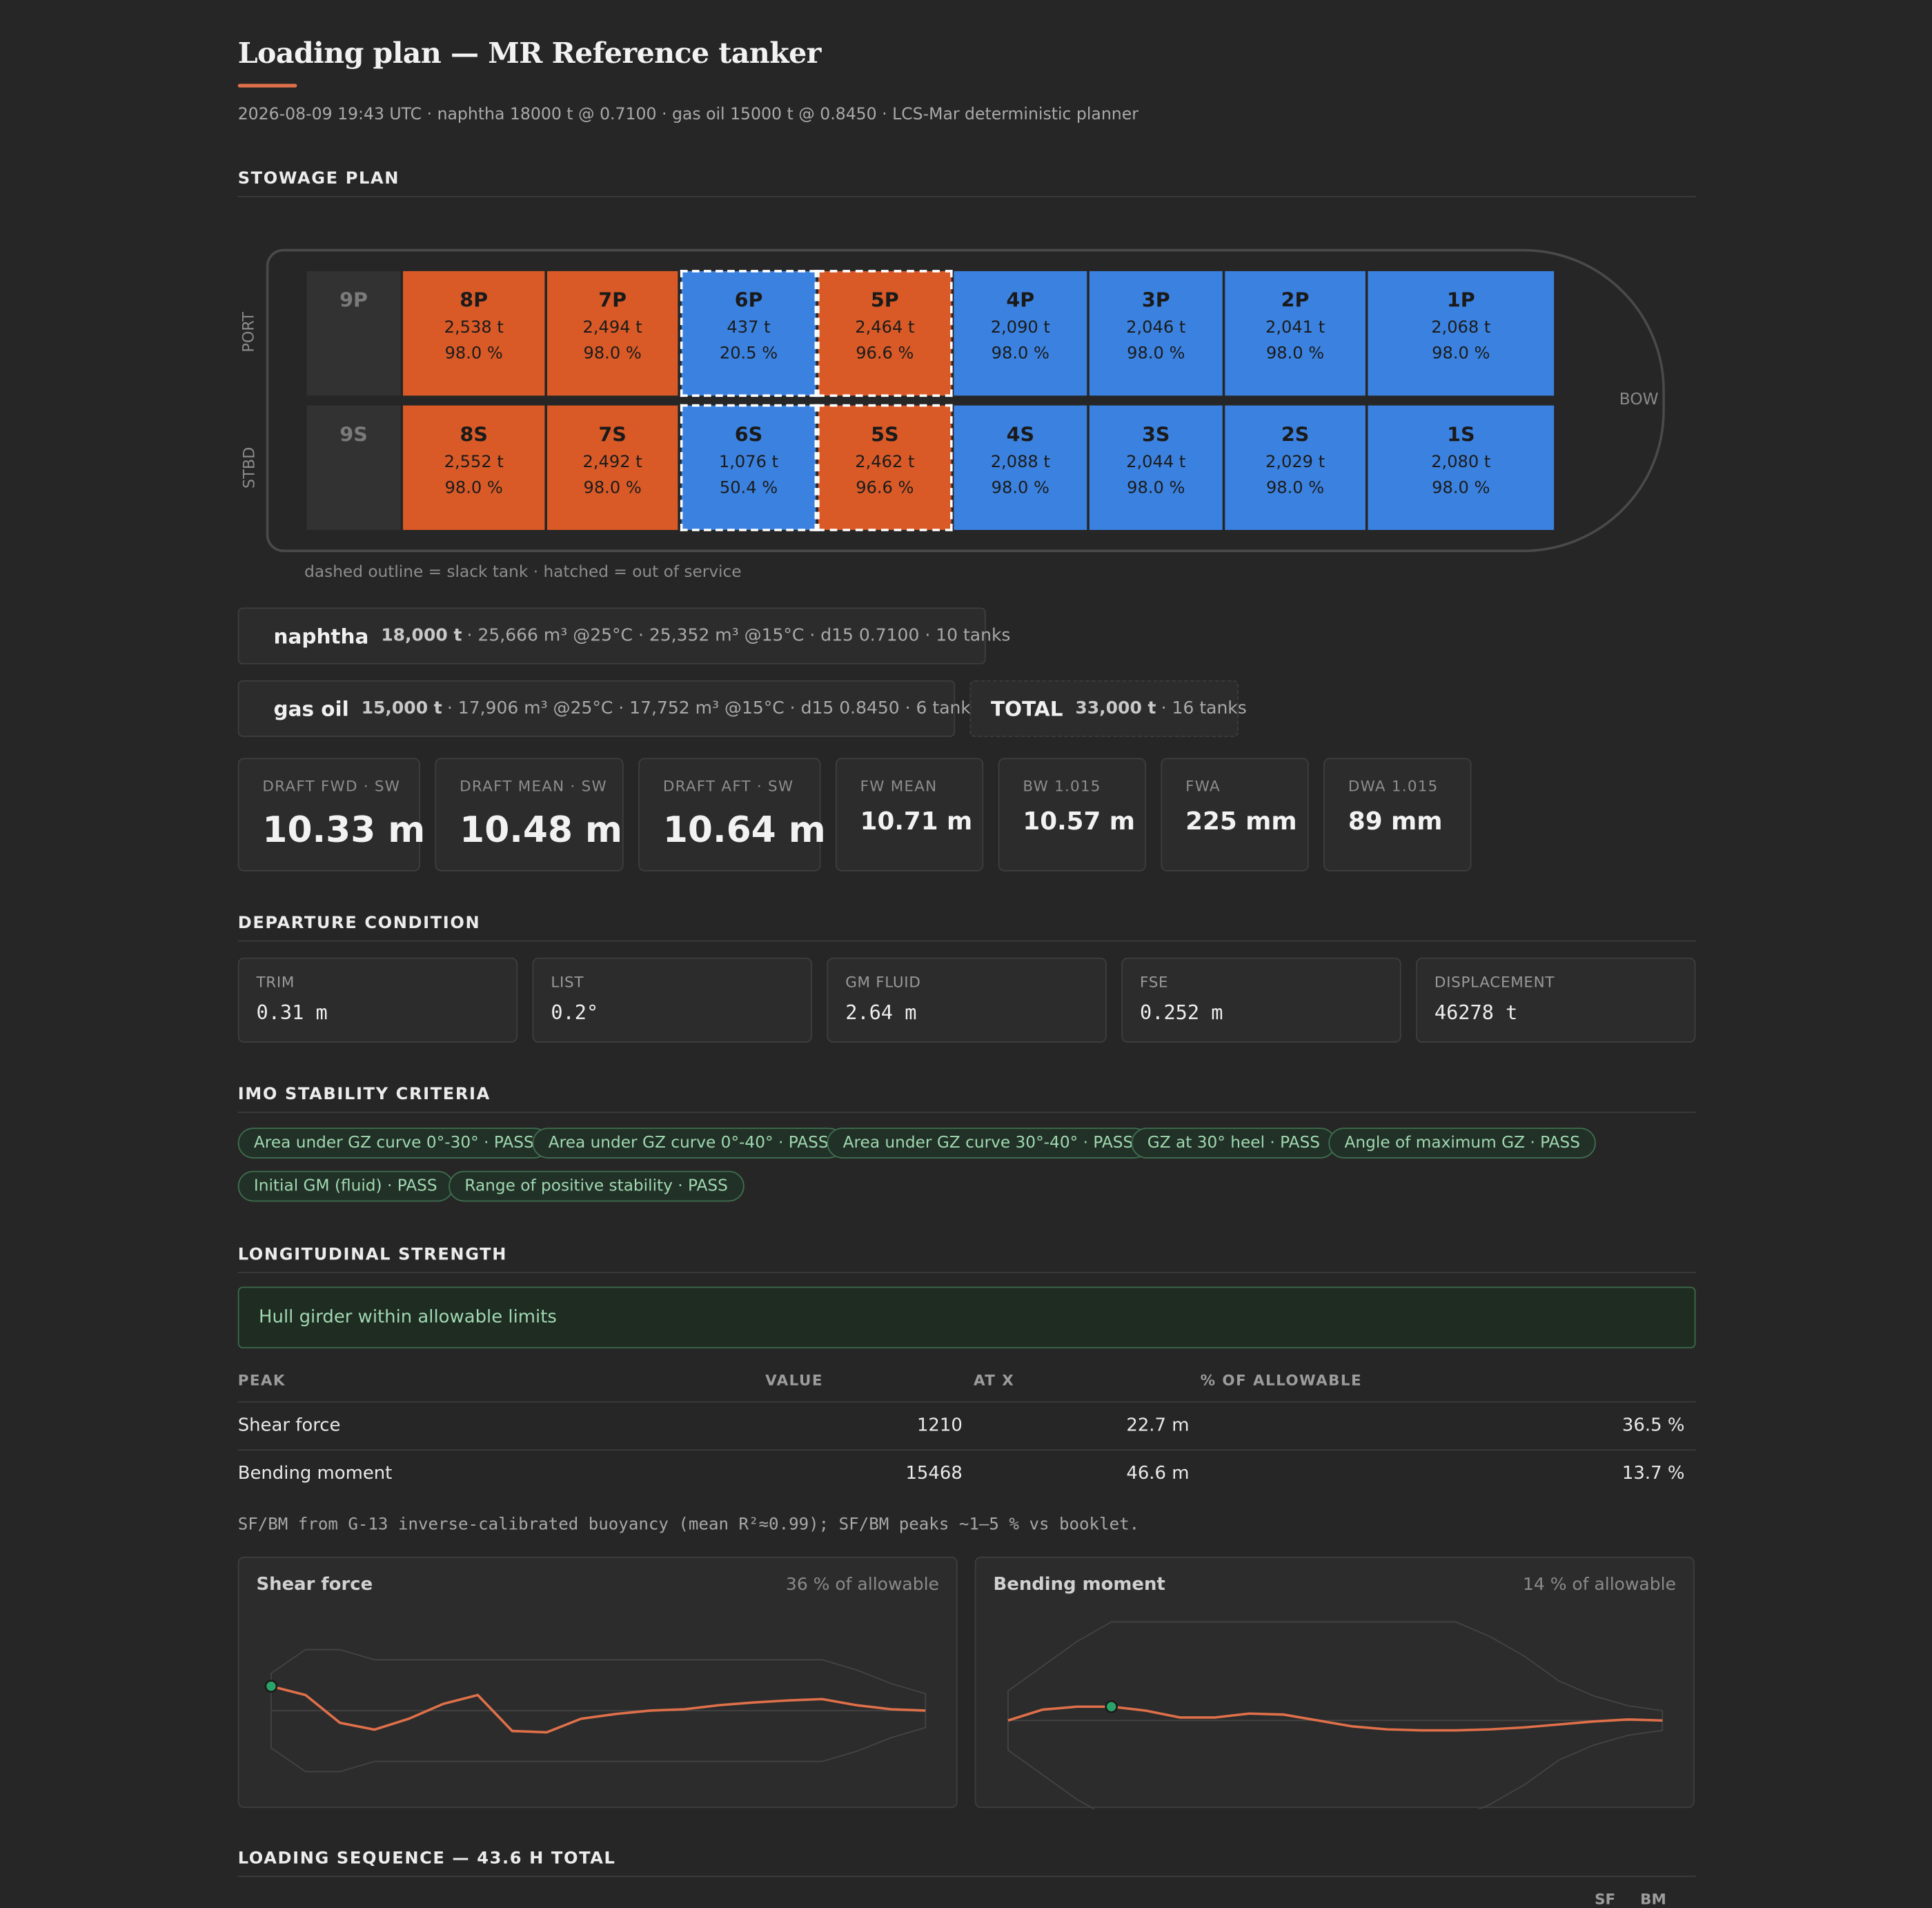 This screenshot has height=1908, width=1932. What do you see at coordinates (748, 354) in the screenshot?
I see `tank-fill: 20.5 %` at bounding box center [748, 354].